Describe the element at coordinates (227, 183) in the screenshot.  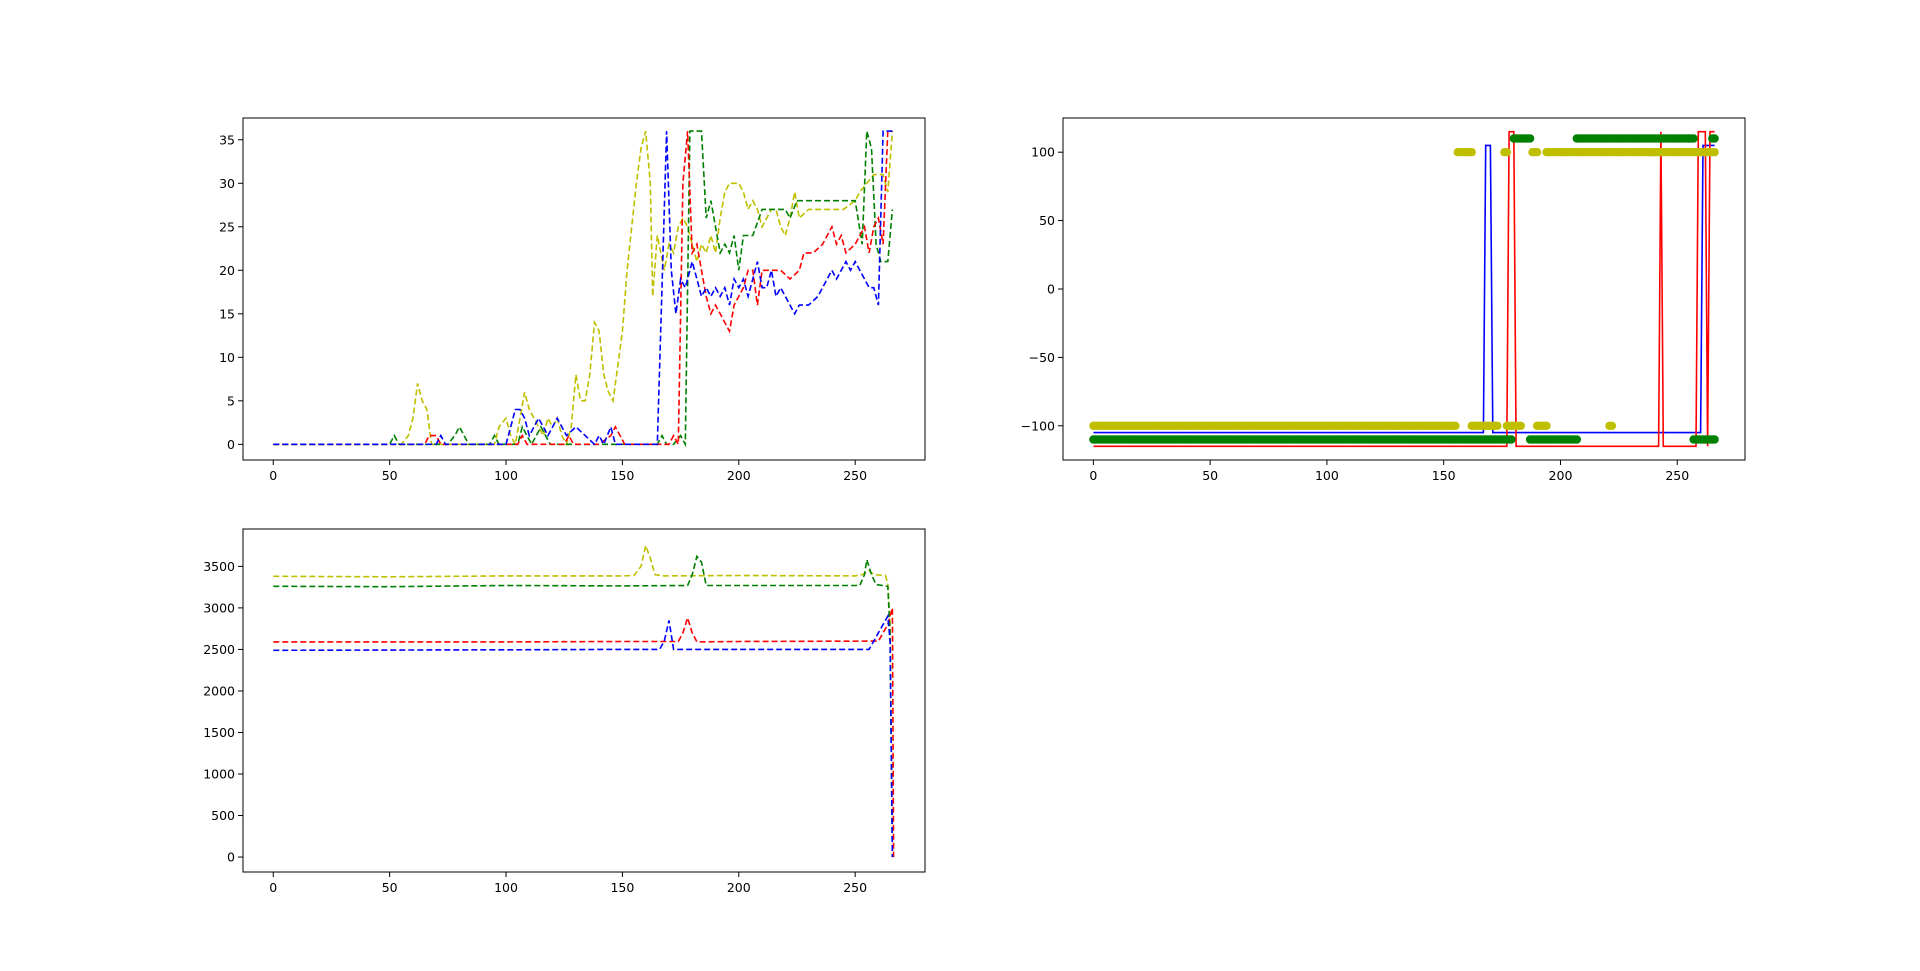
I see `y-tick-label: 30` at that location.